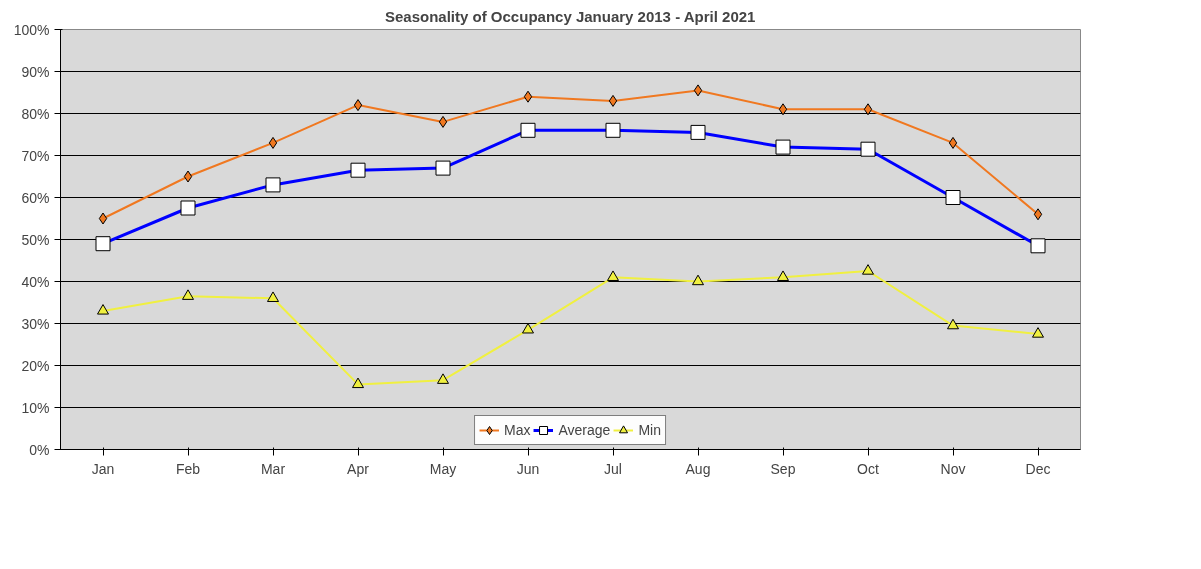  What do you see at coordinates (783, 468) in the screenshot?
I see `x-tick-label: Sep` at bounding box center [783, 468].